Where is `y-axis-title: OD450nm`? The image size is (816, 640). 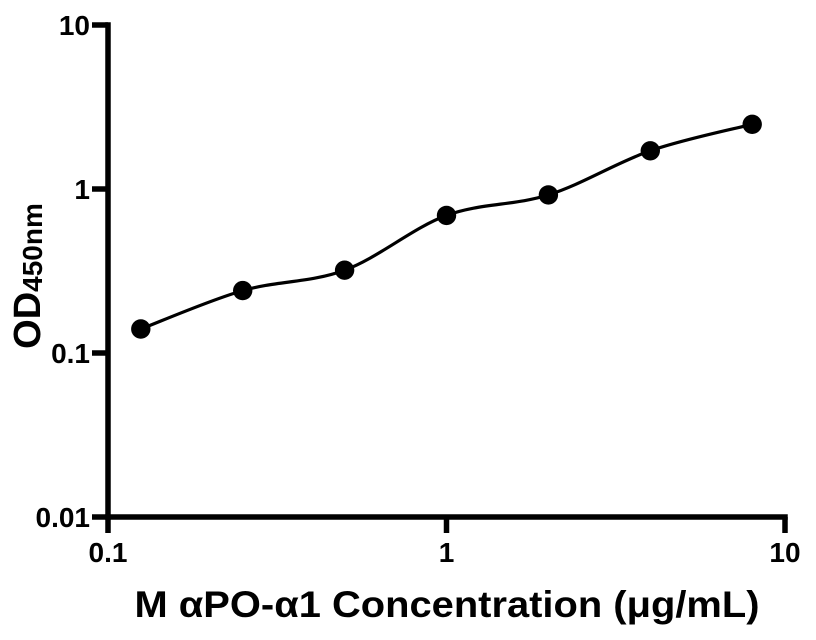 y-axis-title: OD450nm is located at coordinates (28, 276).